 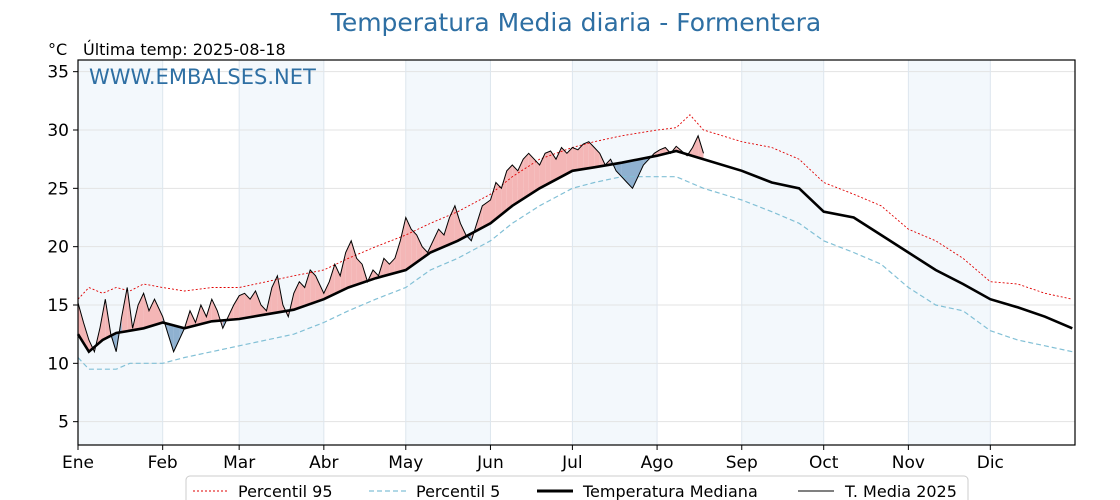 I want to click on x-tick-label: Dic, so click(x=990, y=463).